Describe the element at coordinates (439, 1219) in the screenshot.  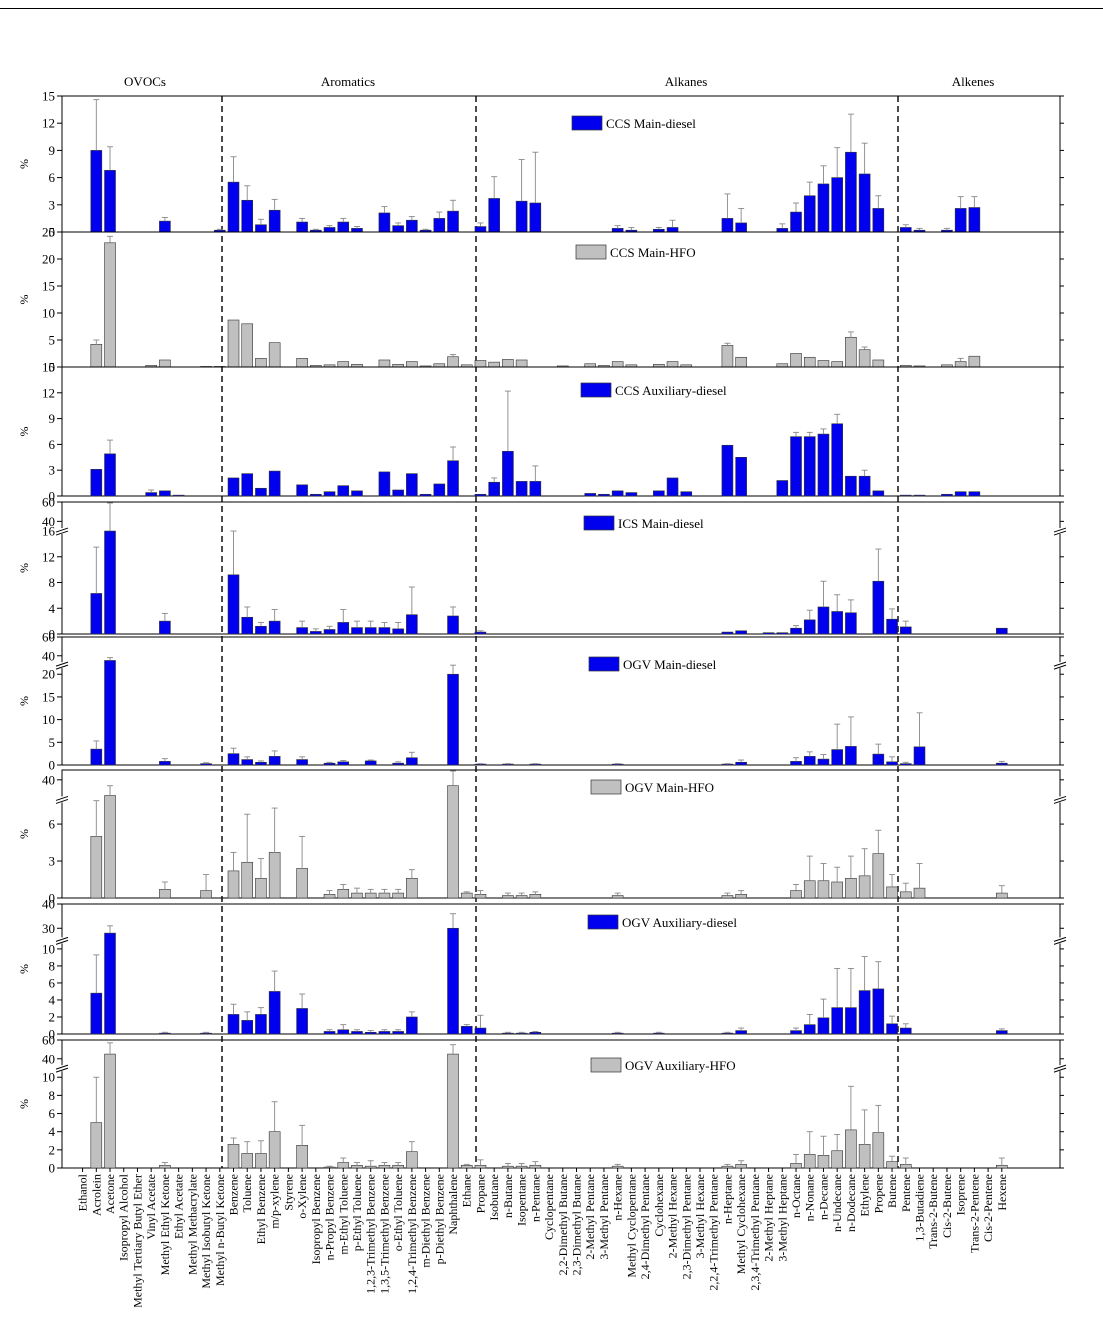
I see `x-tick-label: p-Diethyl Benzene` at that location.